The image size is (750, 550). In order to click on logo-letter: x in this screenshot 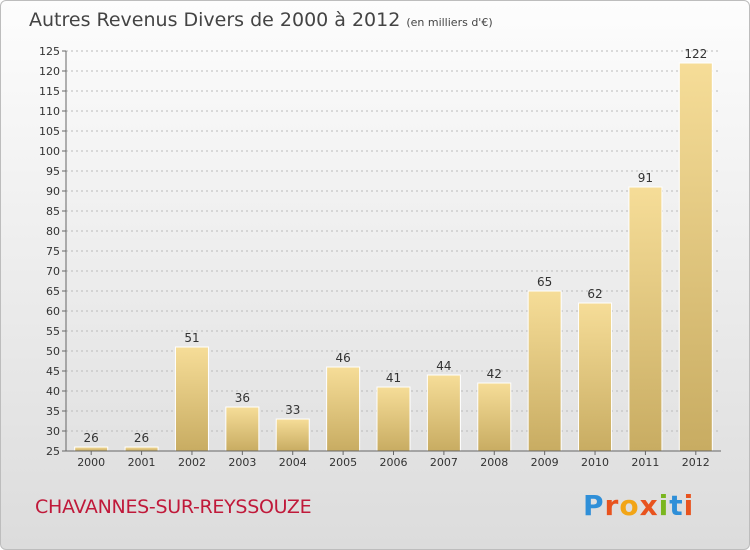, I will do `click(649, 505)`.